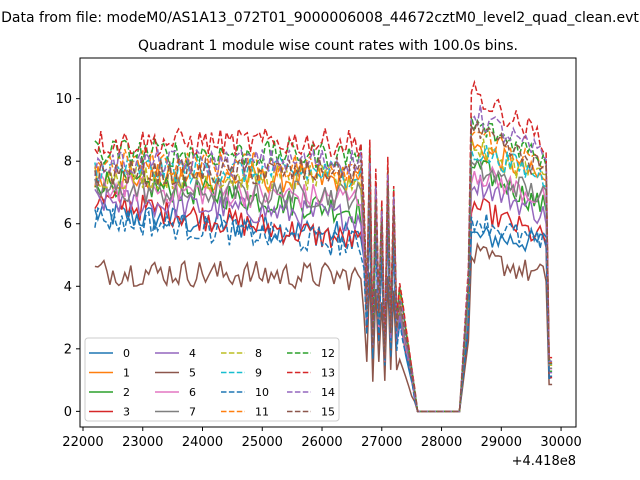  Describe the element at coordinates (328, 392) in the screenshot. I see `legend-label: 14` at that location.